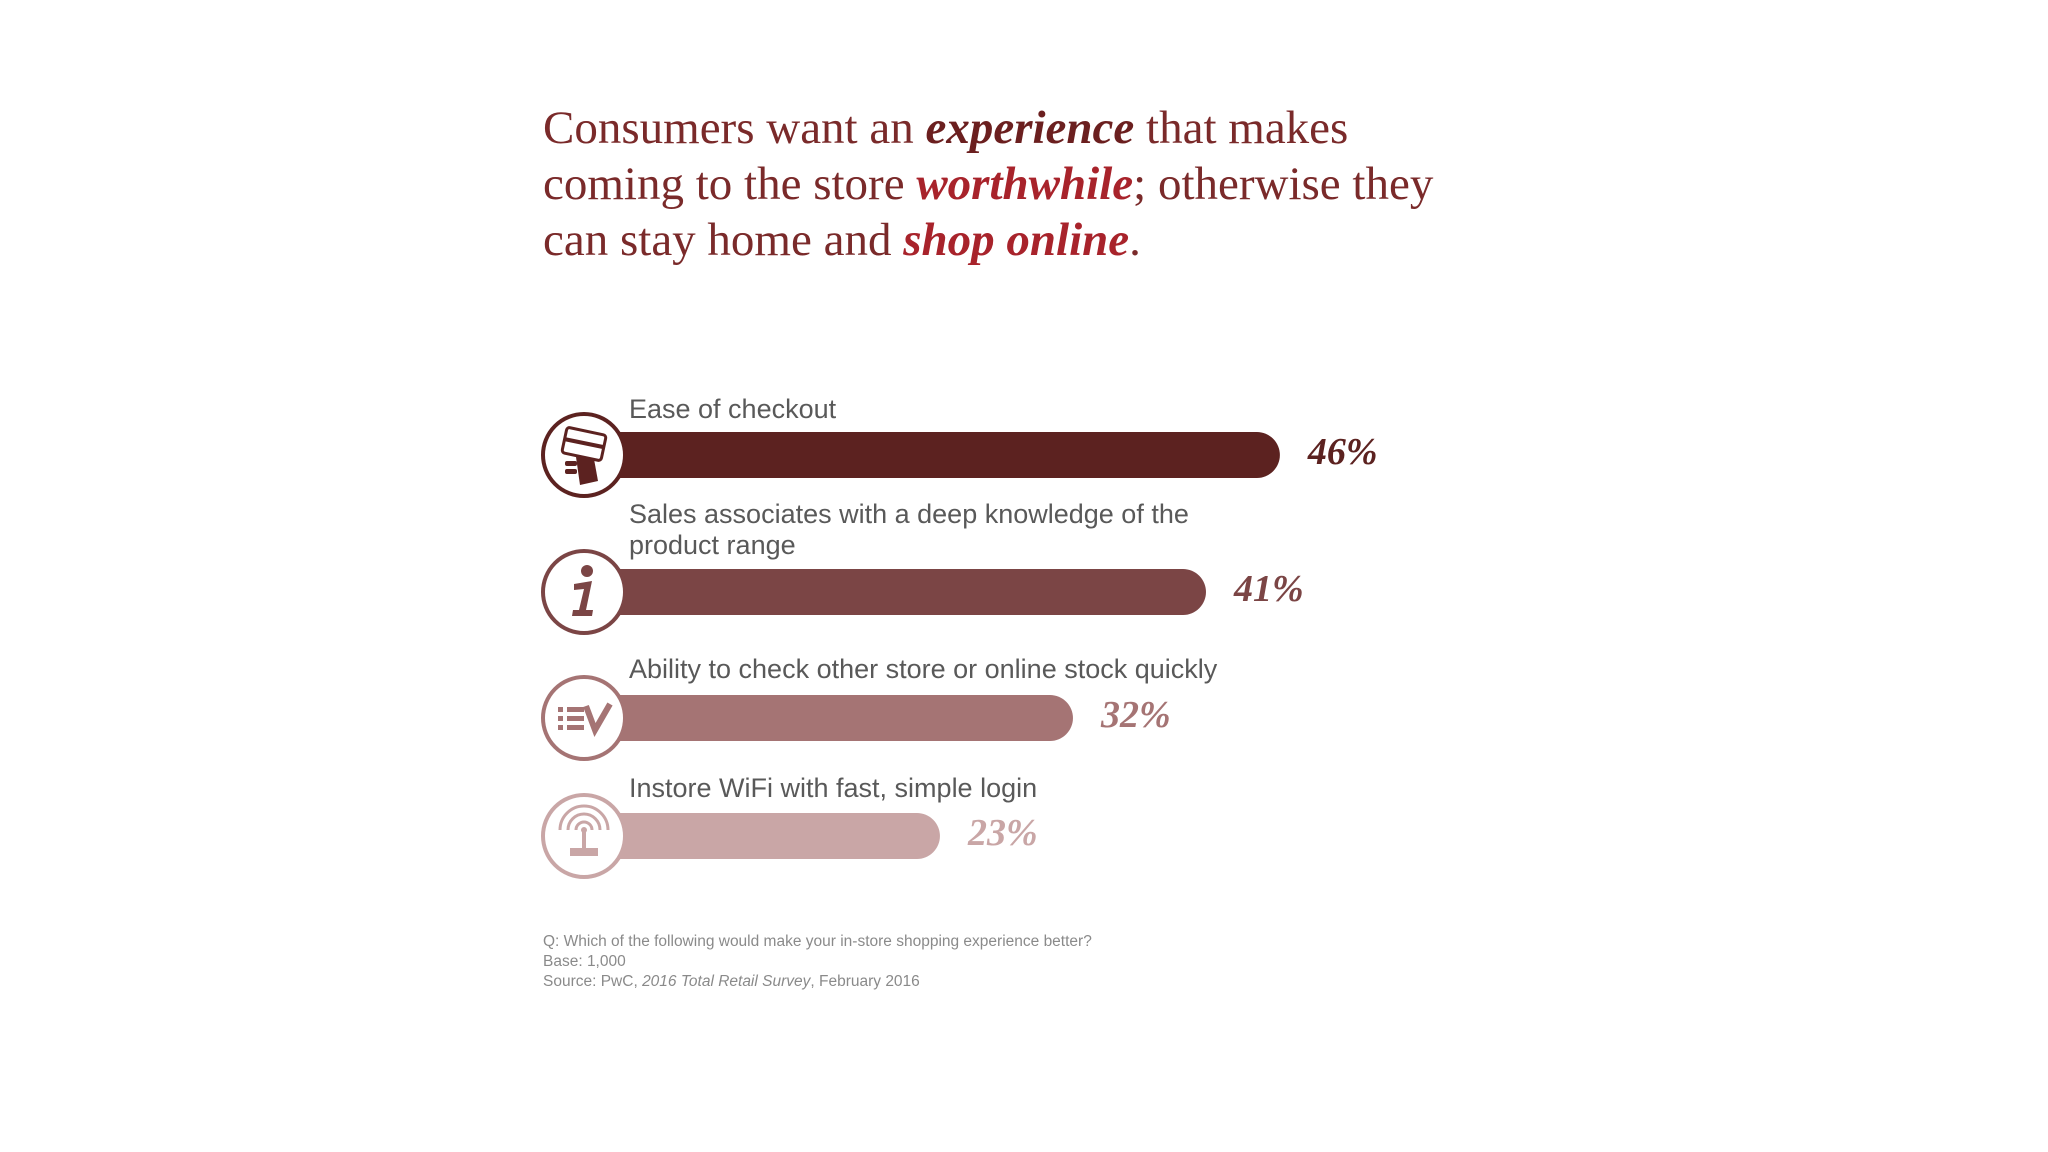 The width and height of the screenshot is (2048, 1152). What do you see at coordinates (1342, 452) in the screenshot?
I see `value-label-0: 46%` at bounding box center [1342, 452].